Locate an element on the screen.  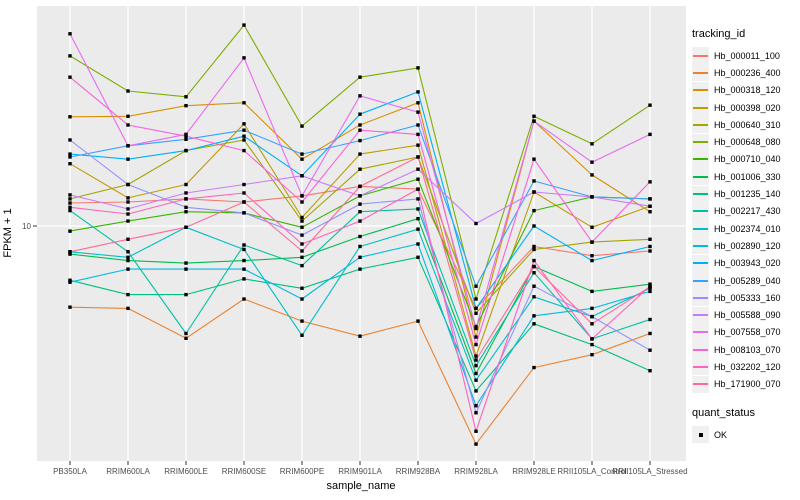
legend-item-label: Hb_000398_020 is located at coordinates (747, 107).